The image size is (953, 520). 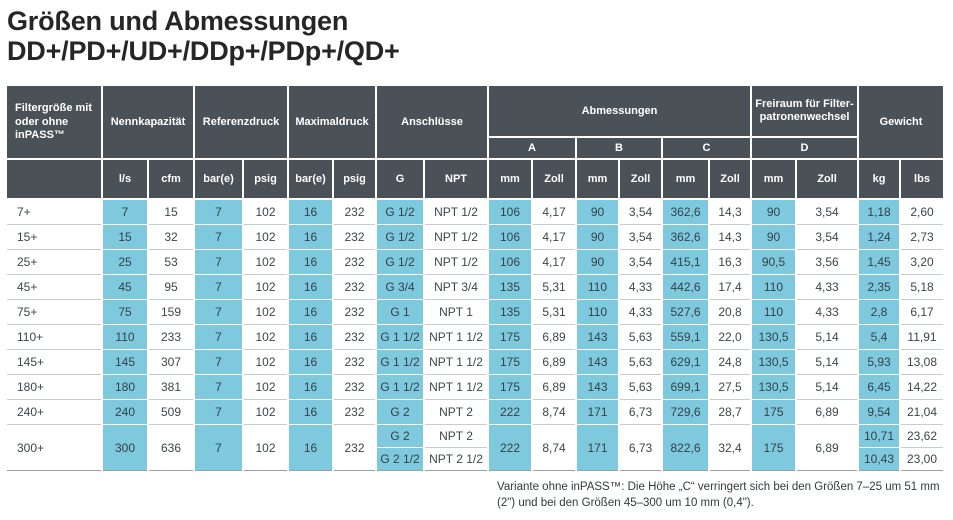 What do you see at coordinates (922, 313) in the screenshot?
I see `data-cell: 6,17` at bounding box center [922, 313].